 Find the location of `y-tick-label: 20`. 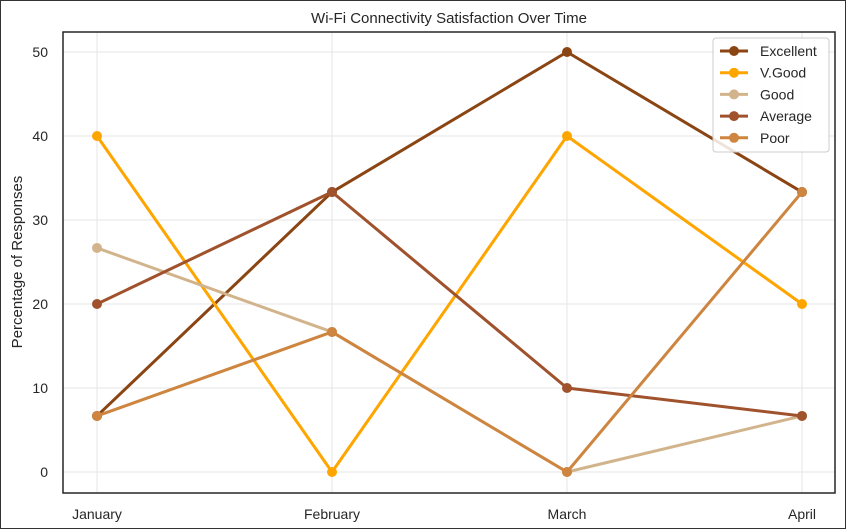

y-tick-label: 20 is located at coordinates (40, 304).